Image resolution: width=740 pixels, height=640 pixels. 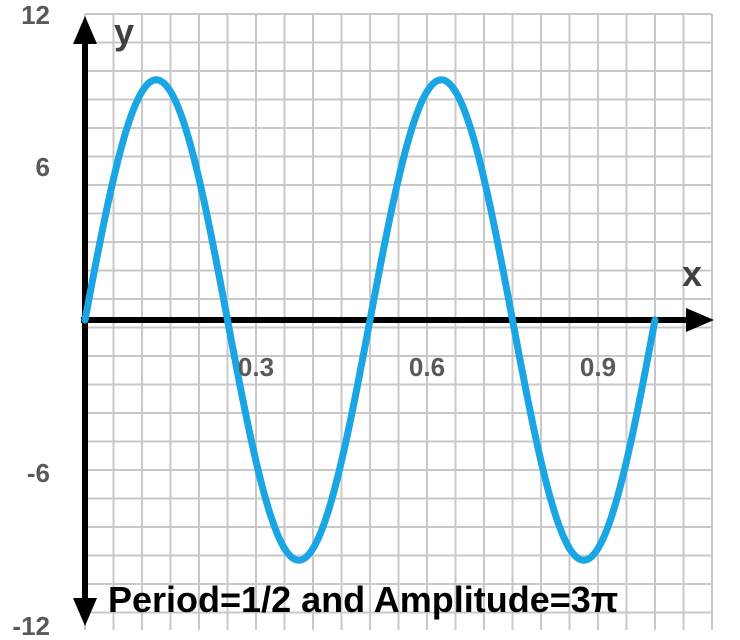 What do you see at coordinates (35, 15) in the screenshot?
I see `y-tick-label: 12` at bounding box center [35, 15].